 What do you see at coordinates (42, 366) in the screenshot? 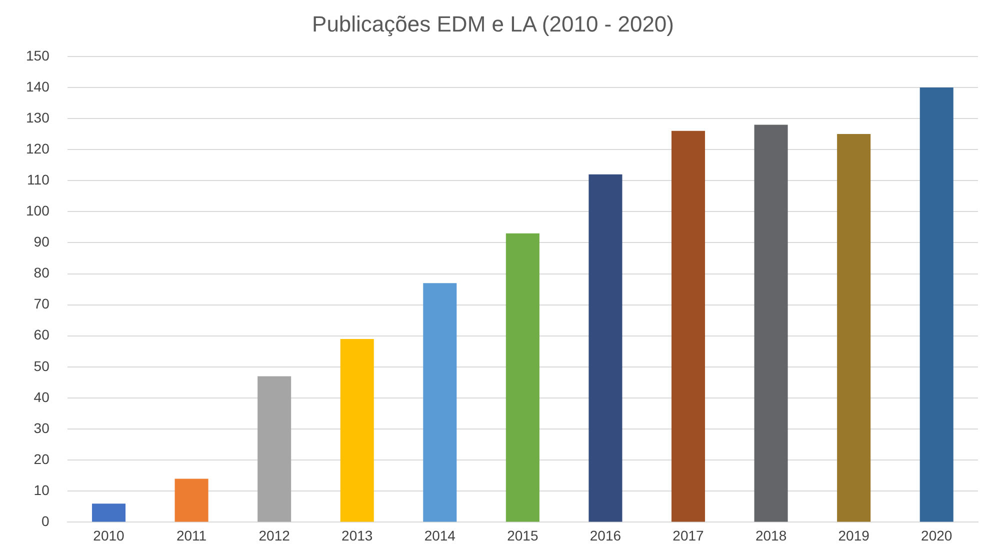
I see `y-tick-label: 50` at bounding box center [42, 366].